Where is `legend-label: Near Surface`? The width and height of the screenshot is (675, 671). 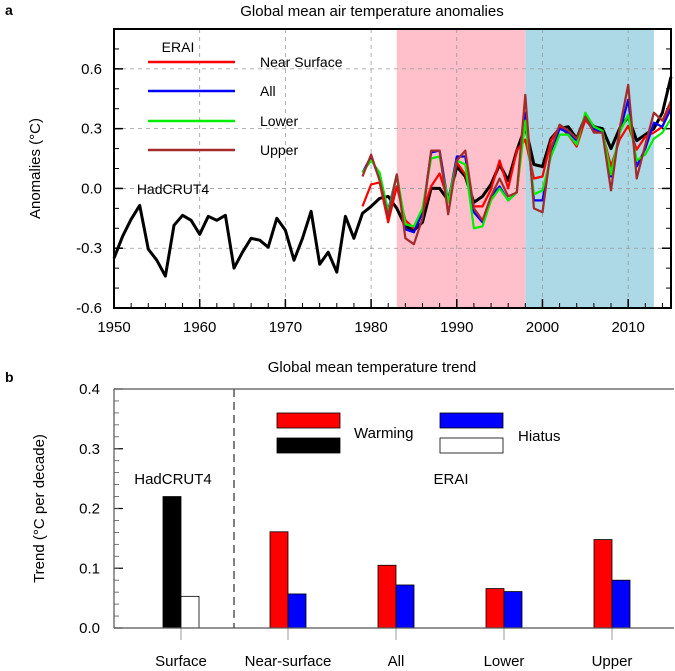 legend-label: Near Surface is located at coordinates (301, 62).